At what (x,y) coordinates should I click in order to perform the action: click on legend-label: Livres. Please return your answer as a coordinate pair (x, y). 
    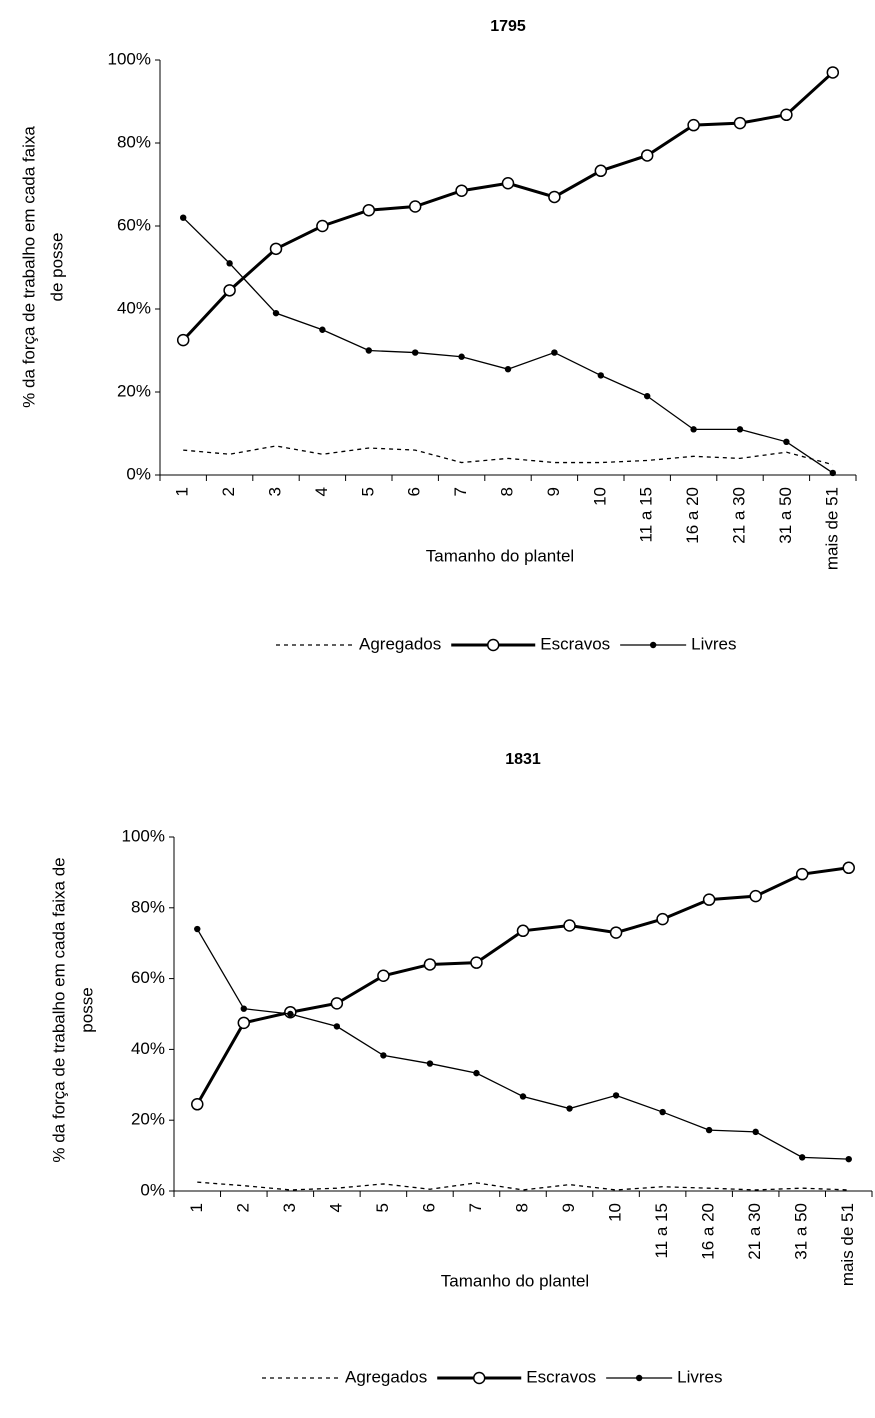
    Looking at the image, I should click on (713, 643).